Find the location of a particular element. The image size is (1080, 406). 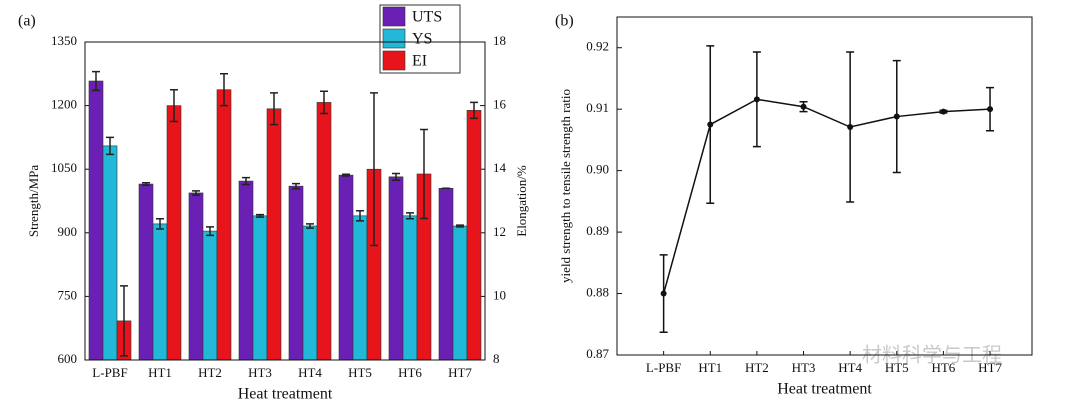

y2-tick-label: 12 is located at coordinates (499, 231).